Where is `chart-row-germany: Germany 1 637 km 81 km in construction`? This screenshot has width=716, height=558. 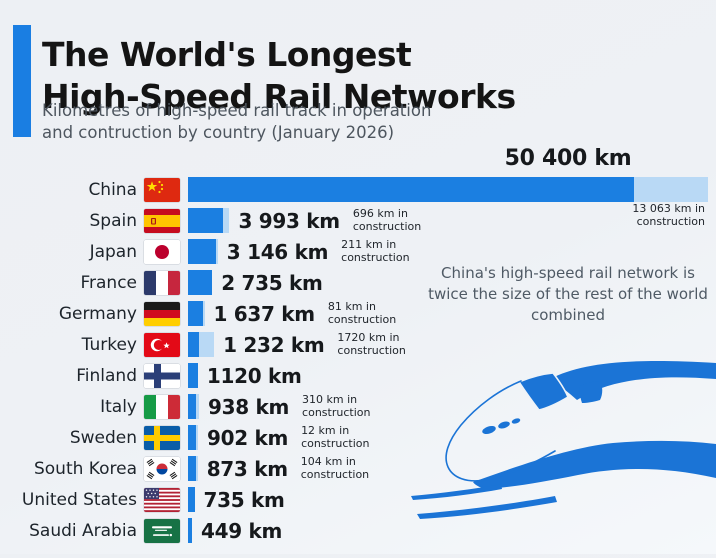
chart-row-germany: Germany 1 637 km 81 km in construction is located at coordinates (358, 313).